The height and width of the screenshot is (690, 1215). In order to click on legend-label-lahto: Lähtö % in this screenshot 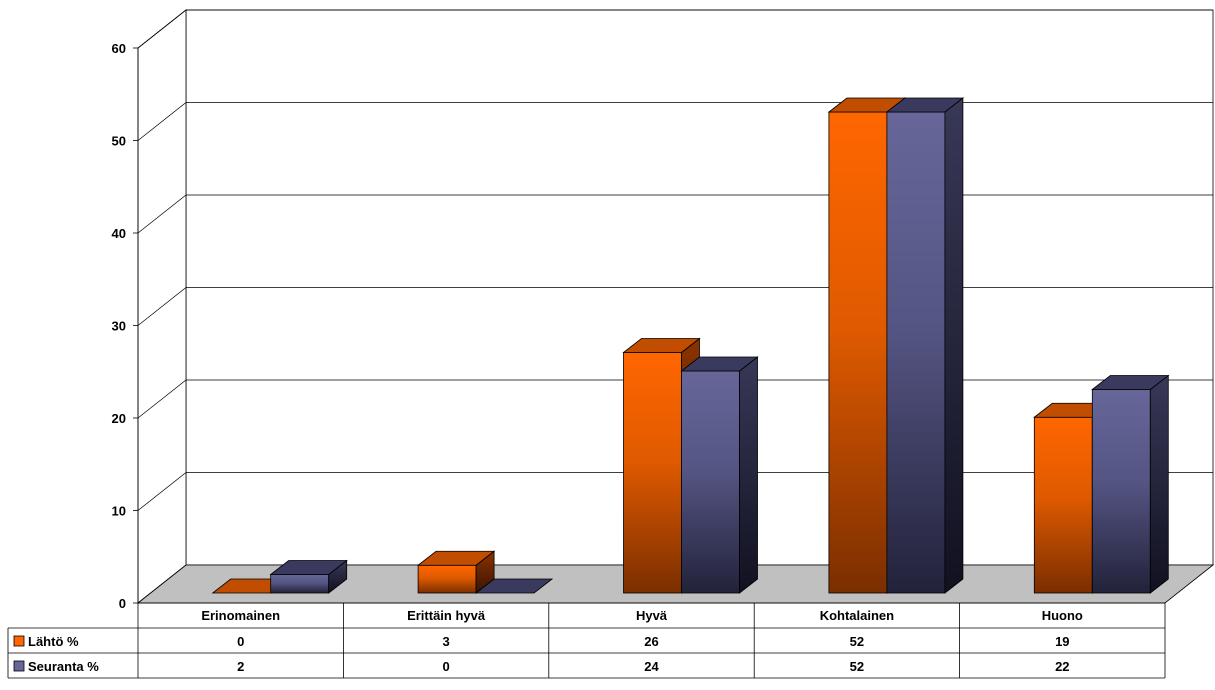, I will do `click(53, 641)`.